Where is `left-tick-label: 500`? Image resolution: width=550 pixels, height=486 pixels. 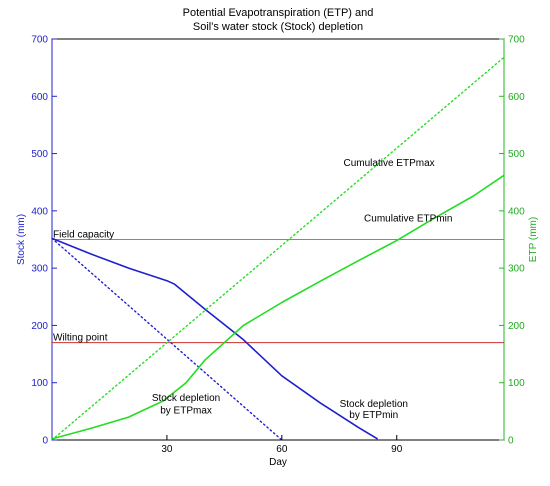
left-tick-label: 500 is located at coordinates (39, 154).